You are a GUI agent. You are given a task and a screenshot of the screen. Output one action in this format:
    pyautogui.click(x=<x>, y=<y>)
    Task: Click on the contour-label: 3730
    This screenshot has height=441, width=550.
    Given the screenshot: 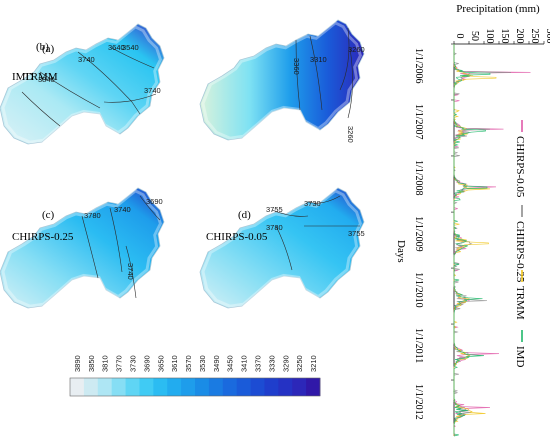 What is the action you would take?
    pyautogui.click(x=312, y=203)
    